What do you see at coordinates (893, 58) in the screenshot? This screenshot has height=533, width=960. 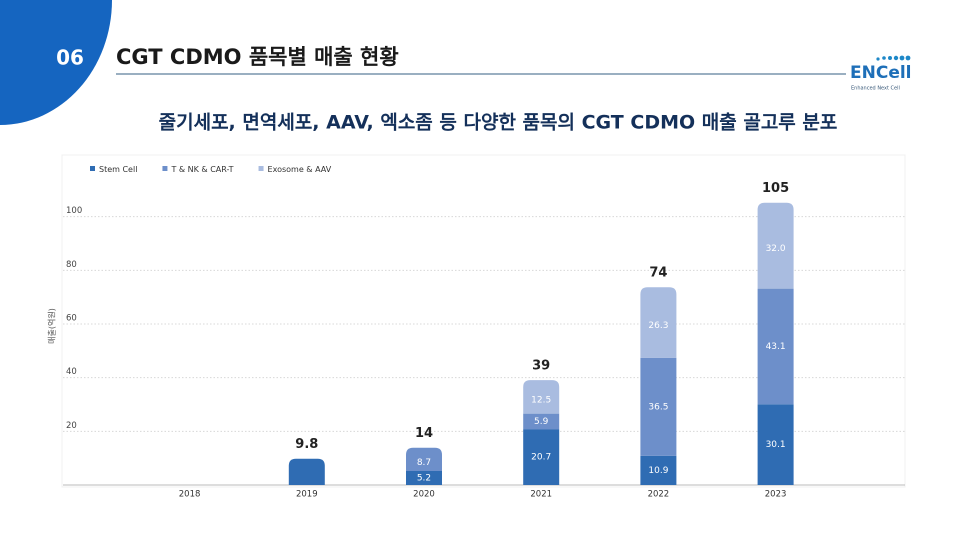 I see `logo-dots` at bounding box center [893, 58].